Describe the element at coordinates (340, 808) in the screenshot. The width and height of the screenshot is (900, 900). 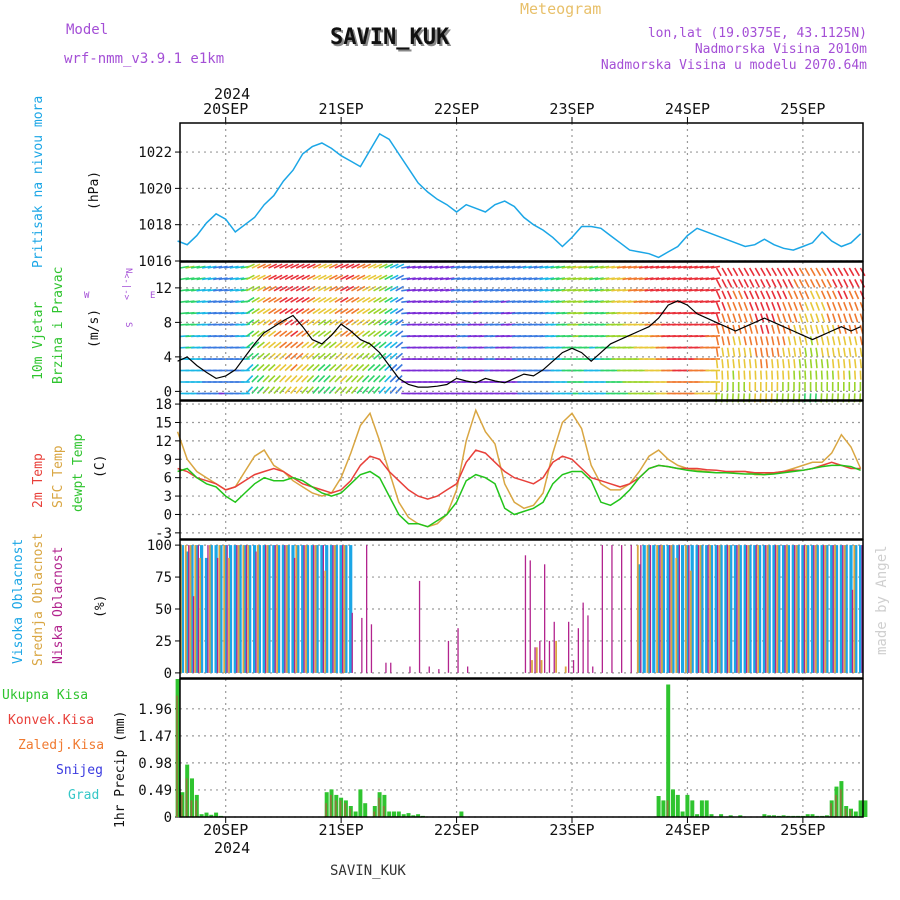
I see `conv-precip-bar` at that location.